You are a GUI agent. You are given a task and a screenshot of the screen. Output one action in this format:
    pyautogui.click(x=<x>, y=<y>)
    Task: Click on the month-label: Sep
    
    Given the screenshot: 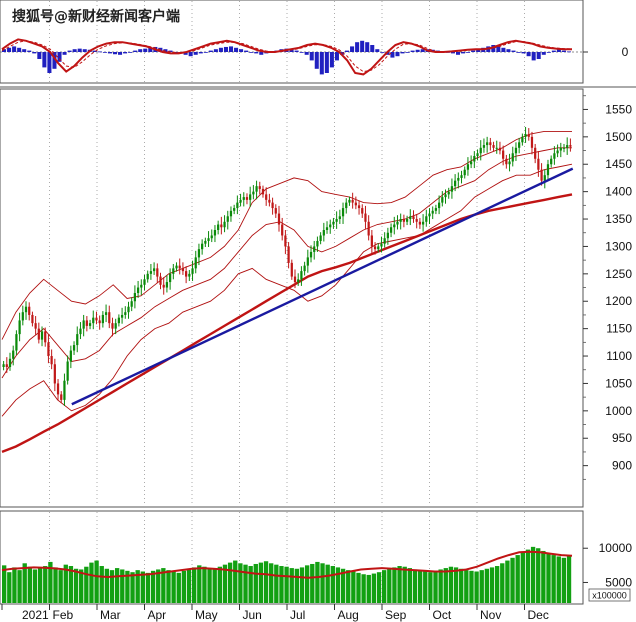 What is the action you would take?
    pyautogui.click(x=396, y=615)
    